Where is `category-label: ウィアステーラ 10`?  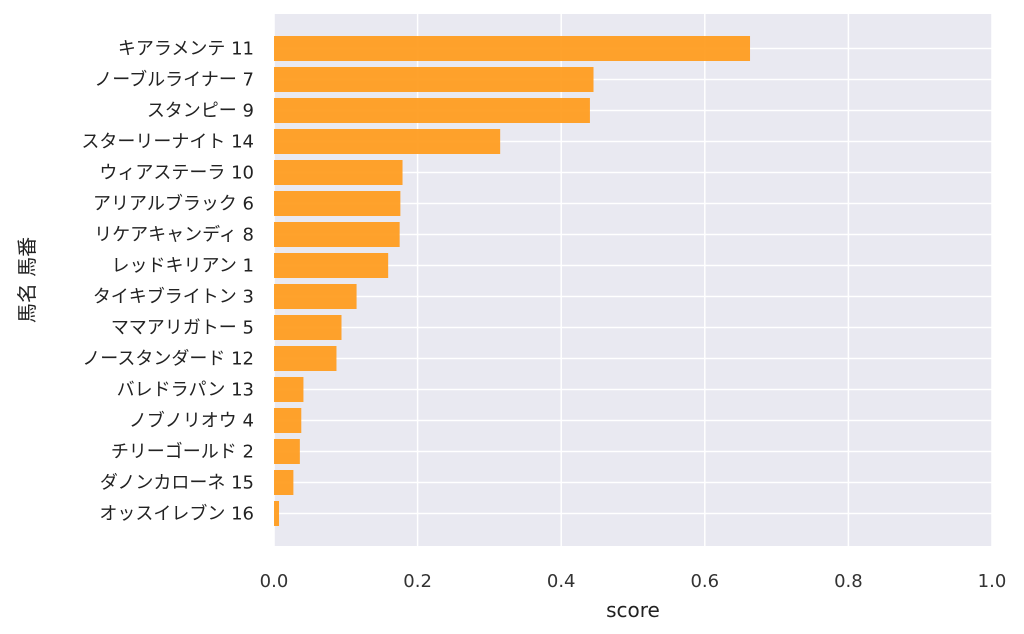 category-label: ウィアステーラ 10 is located at coordinates (176, 173).